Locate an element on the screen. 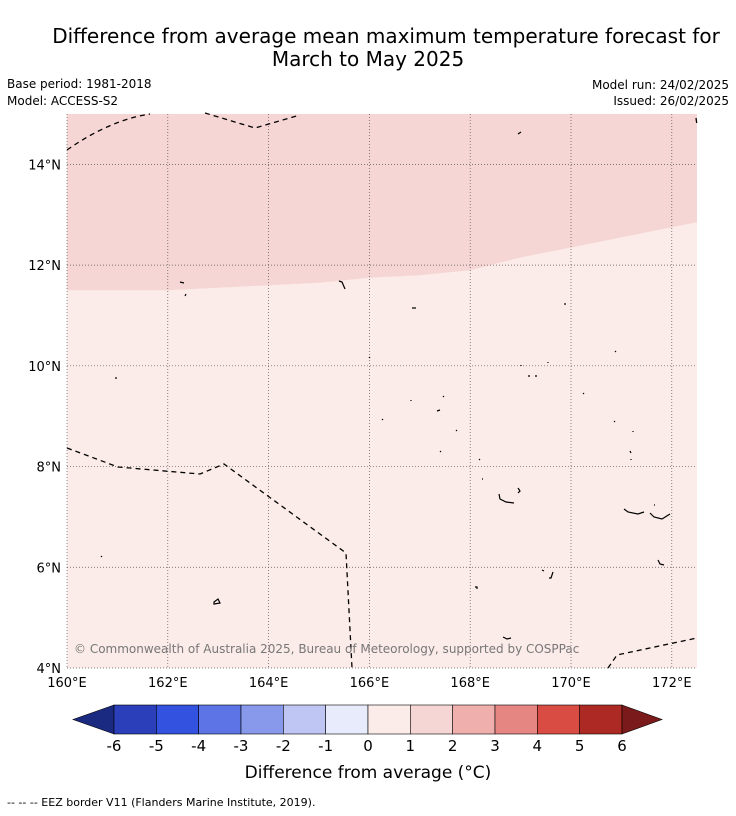 The height and width of the screenshot is (816, 736). colorbar-tick-label: 1 is located at coordinates (411, 746).